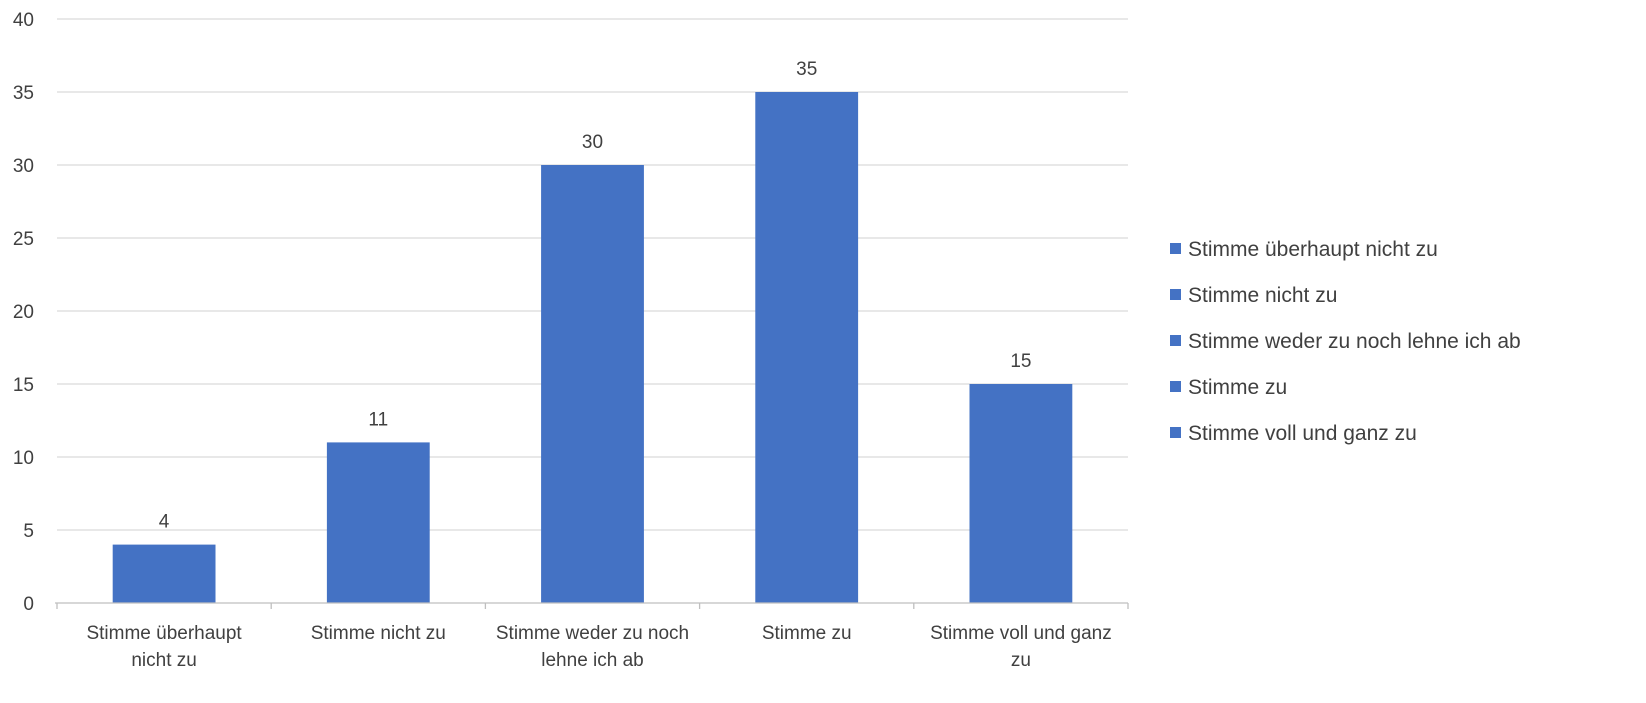  I want to click on category-label: Stimme voll und ganz, so click(1021, 633).